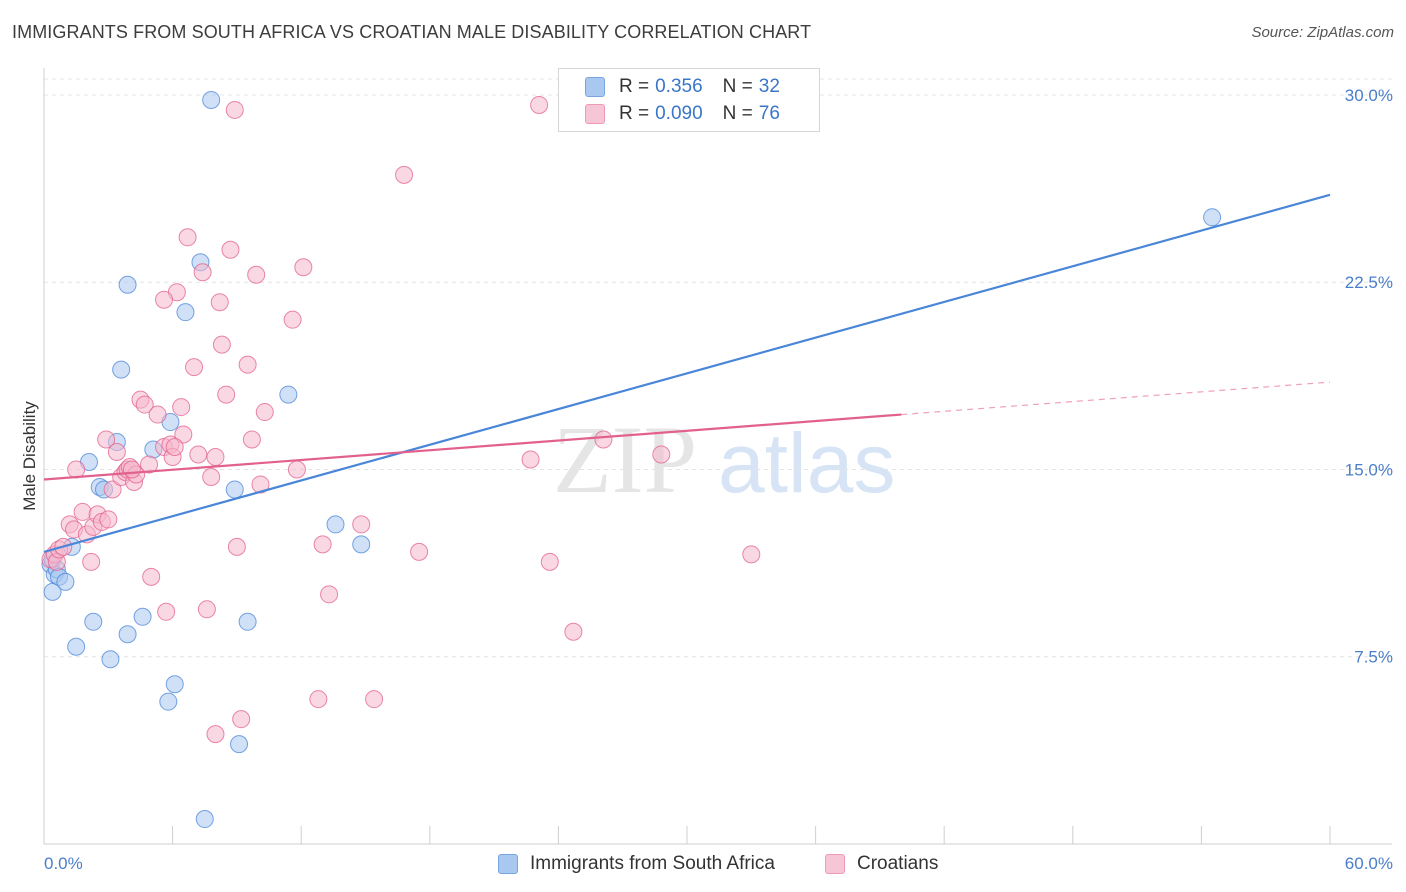 The image size is (1406, 892). Describe the element at coordinates (1369, 95) in the screenshot. I see `y-tick-label: 30.0%` at that location.